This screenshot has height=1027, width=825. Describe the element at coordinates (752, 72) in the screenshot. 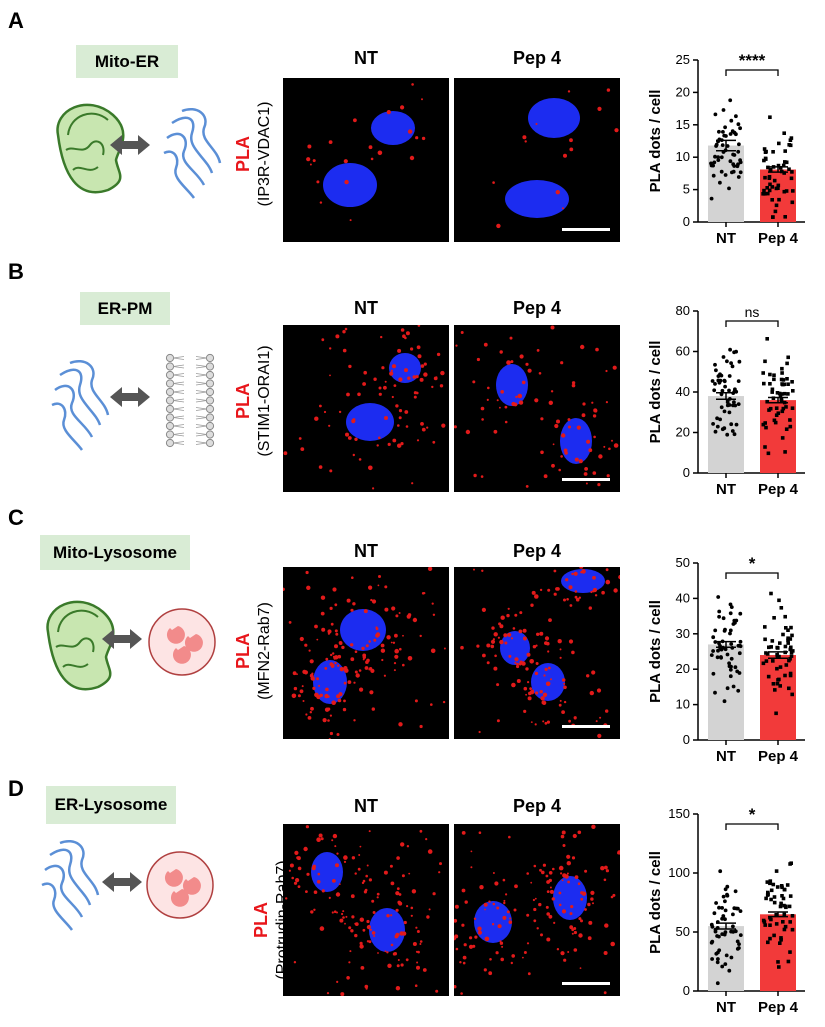

I see `significance-bracket` at that location.